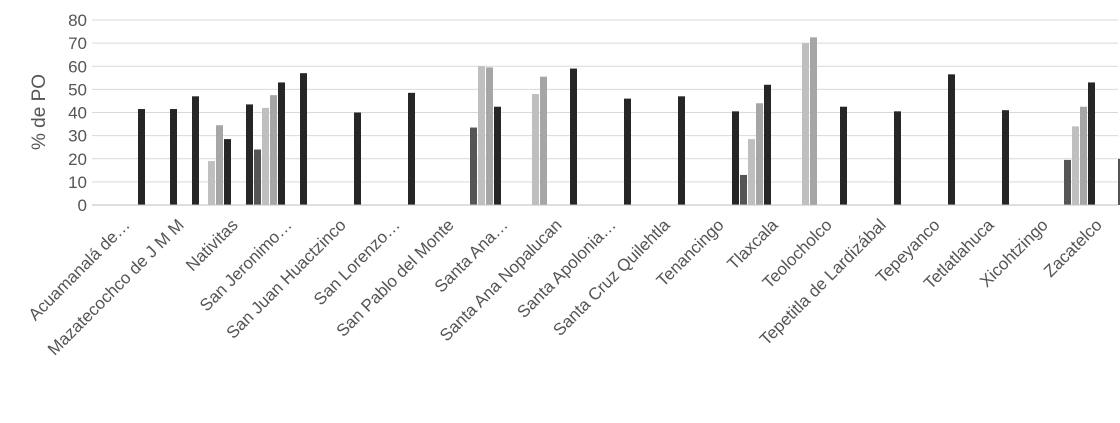 Image resolution: width=1120 pixels, height=423 pixels. What do you see at coordinates (1073, 248) in the screenshot?
I see `x-category-label: Zacatelco` at bounding box center [1073, 248].